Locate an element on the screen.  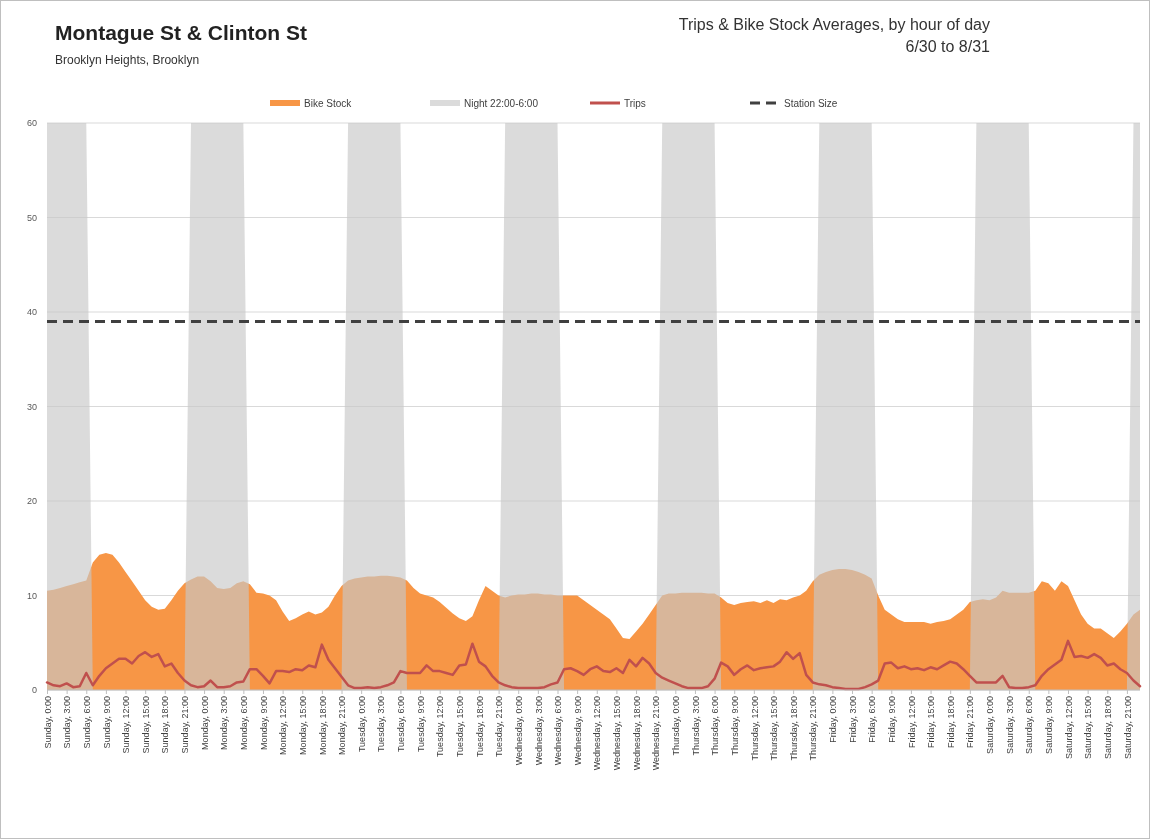
x-tick-label: Thursday, 21:00 is located at coordinates (813, 728).